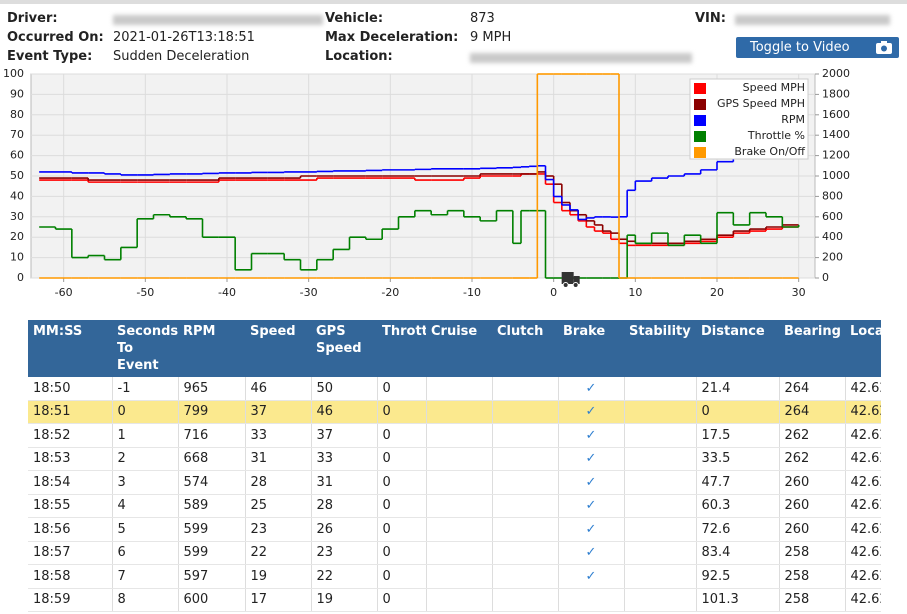 Image resolution: width=907 pixels, height=614 pixels. What do you see at coordinates (211, 600) in the screenshot?
I see `table-cell: 600` at bounding box center [211, 600].